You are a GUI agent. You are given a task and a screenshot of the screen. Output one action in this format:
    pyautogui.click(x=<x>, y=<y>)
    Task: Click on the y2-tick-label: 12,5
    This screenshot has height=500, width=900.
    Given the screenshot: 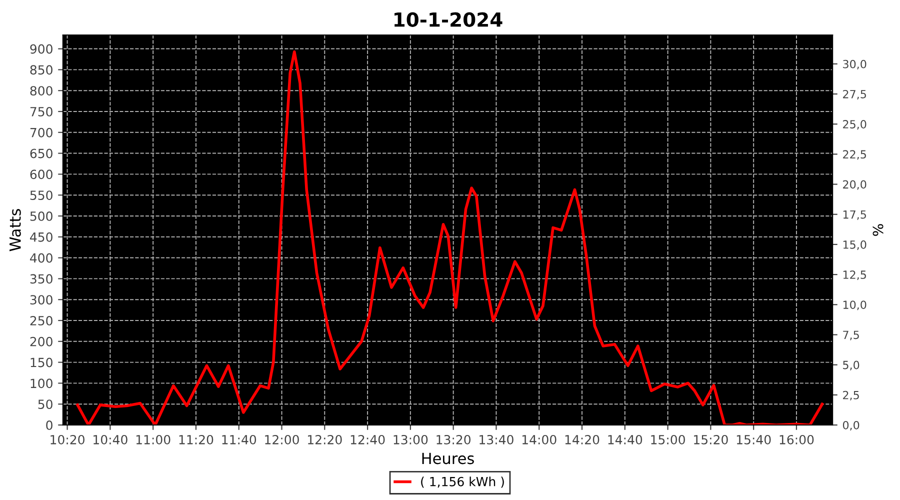 What is the action you would take?
    pyautogui.click(x=854, y=275)
    